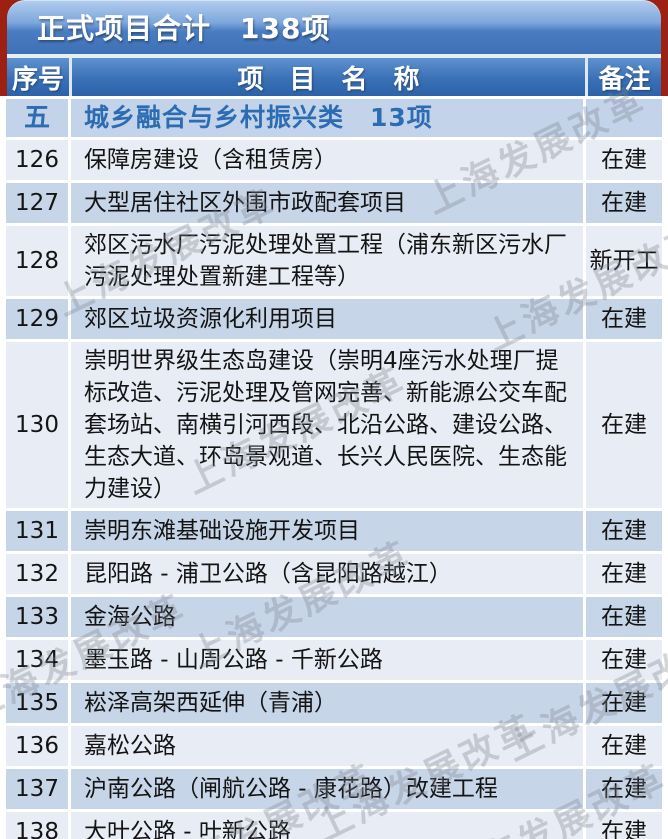 This screenshot has height=839, width=668. I want to click on project-name: 嘉松公路, so click(327, 746).